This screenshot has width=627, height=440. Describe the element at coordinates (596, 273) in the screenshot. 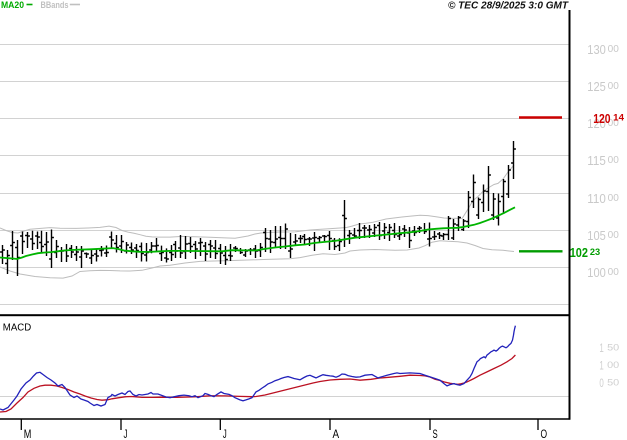

I see `svg-text: 100` at that location.